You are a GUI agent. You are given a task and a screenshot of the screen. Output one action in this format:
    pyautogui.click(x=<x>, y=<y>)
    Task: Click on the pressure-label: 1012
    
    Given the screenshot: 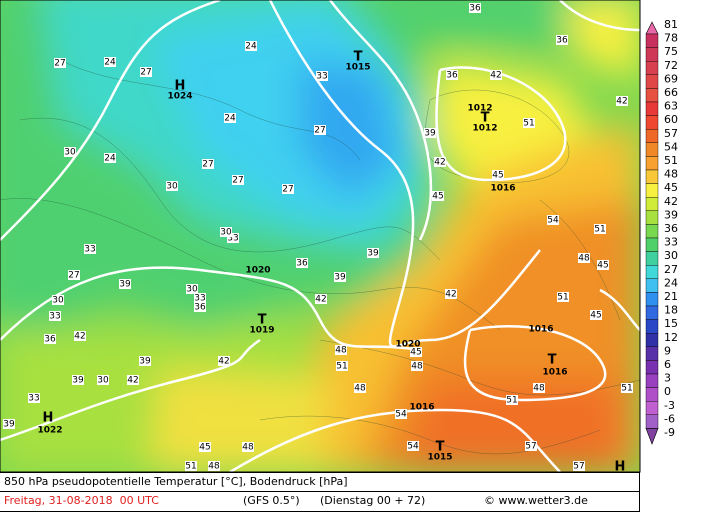 What is the action you would take?
    pyautogui.click(x=479, y=109)
    